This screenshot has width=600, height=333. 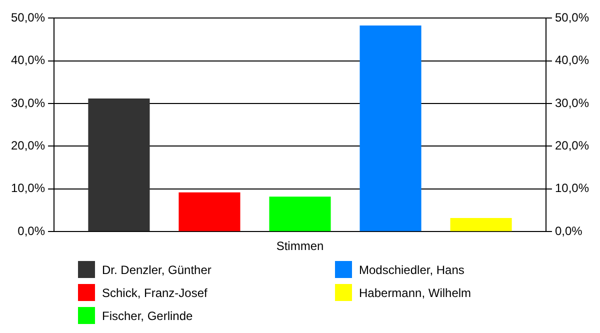 What do you see at coordinates (572, 145) in the screenshot?
I see `y2-tick-label: 20,0%` at bounding box center [572, 145].